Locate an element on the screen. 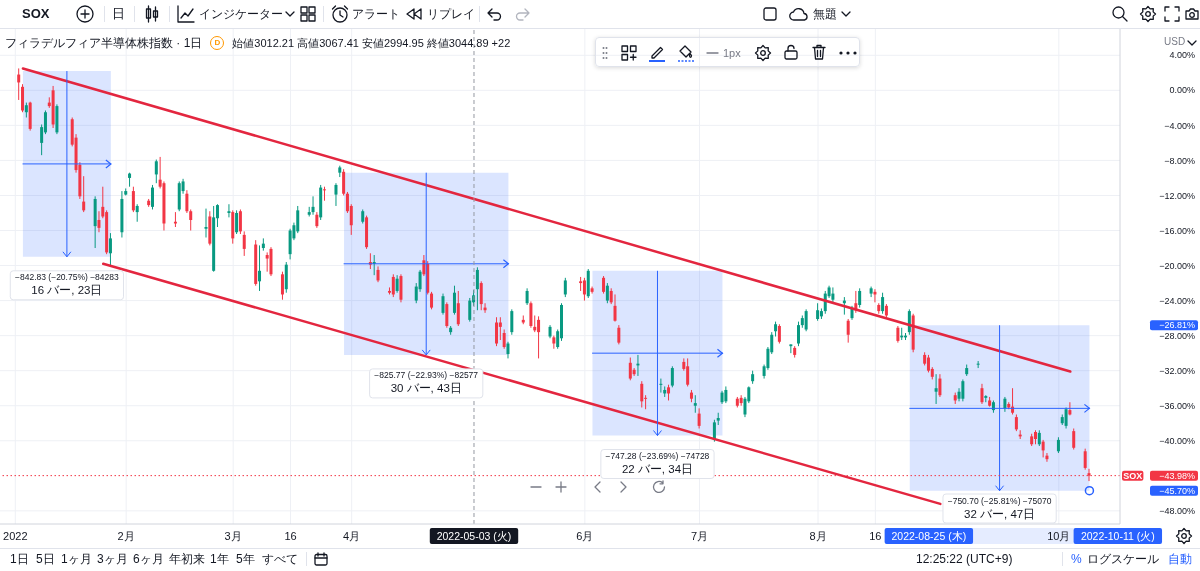 This screenshot has height=571, width=1200. callout: −747.28 (−23.69%) −74728 22 バー, 34日 is located at coordinates (657, 464).